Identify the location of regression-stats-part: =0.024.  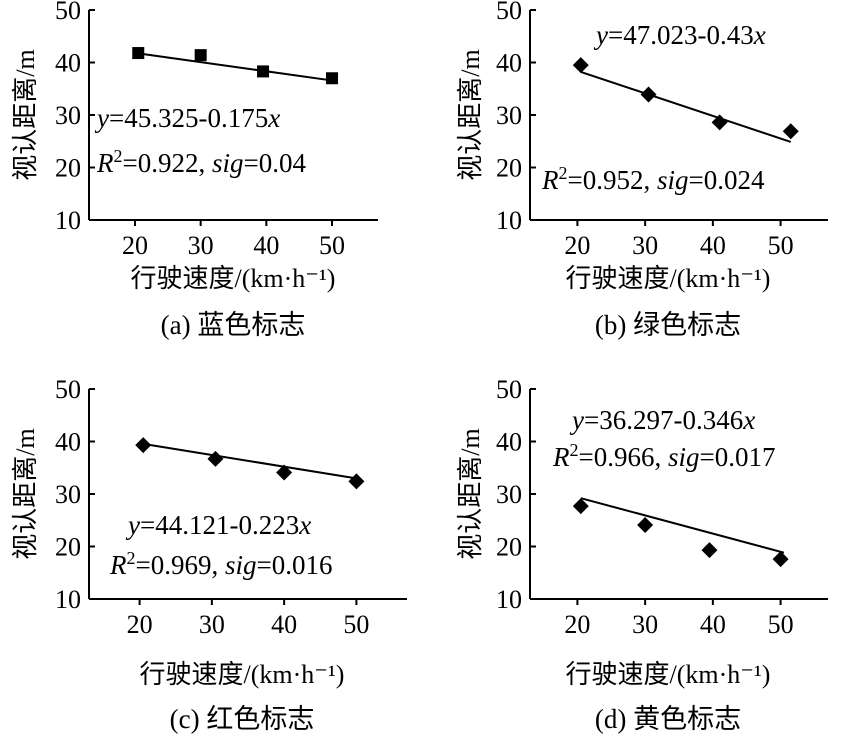
(727, 180).